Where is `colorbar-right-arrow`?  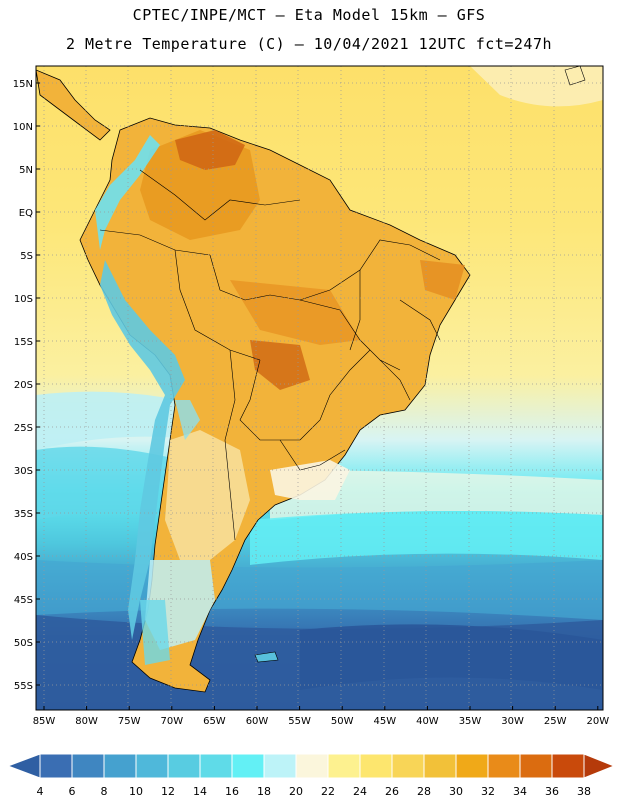 colorbar-right-arrow is located at coordinates (599, 766).